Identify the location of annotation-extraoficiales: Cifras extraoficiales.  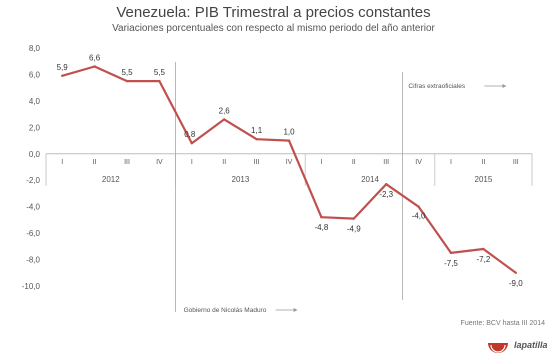
(436, 86).